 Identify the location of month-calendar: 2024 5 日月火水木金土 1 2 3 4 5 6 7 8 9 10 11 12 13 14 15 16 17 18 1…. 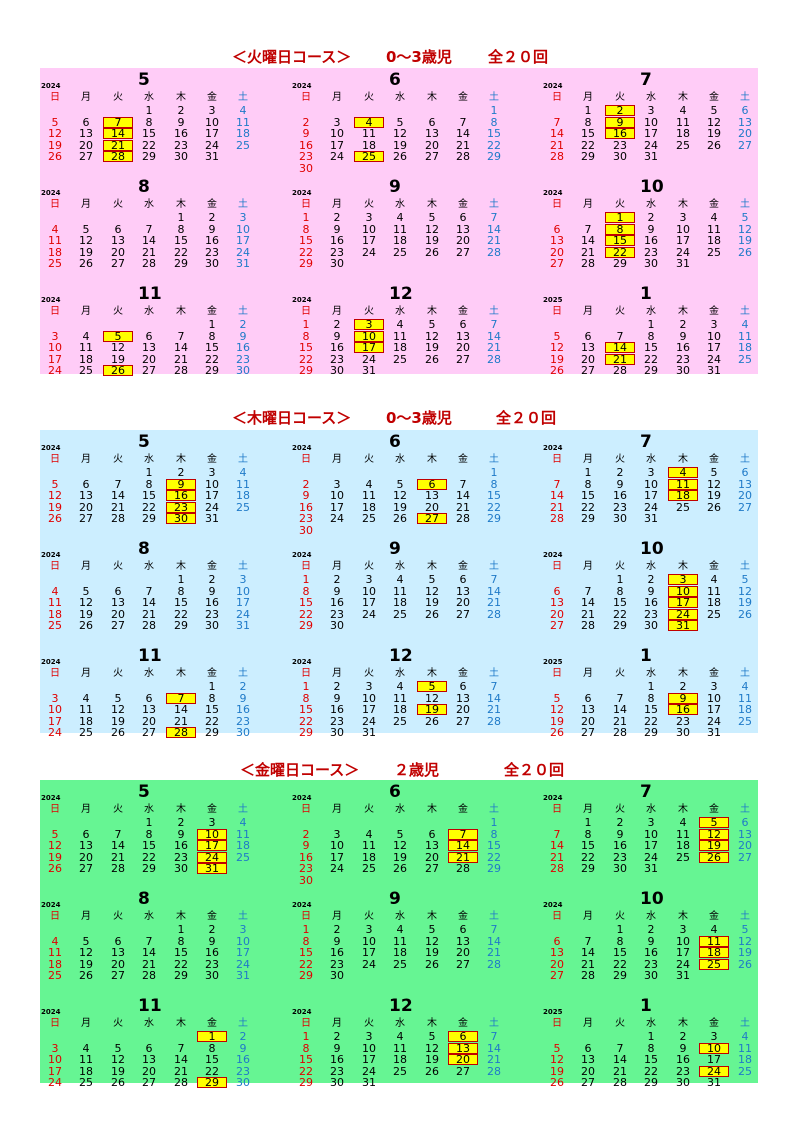
(159, 833).